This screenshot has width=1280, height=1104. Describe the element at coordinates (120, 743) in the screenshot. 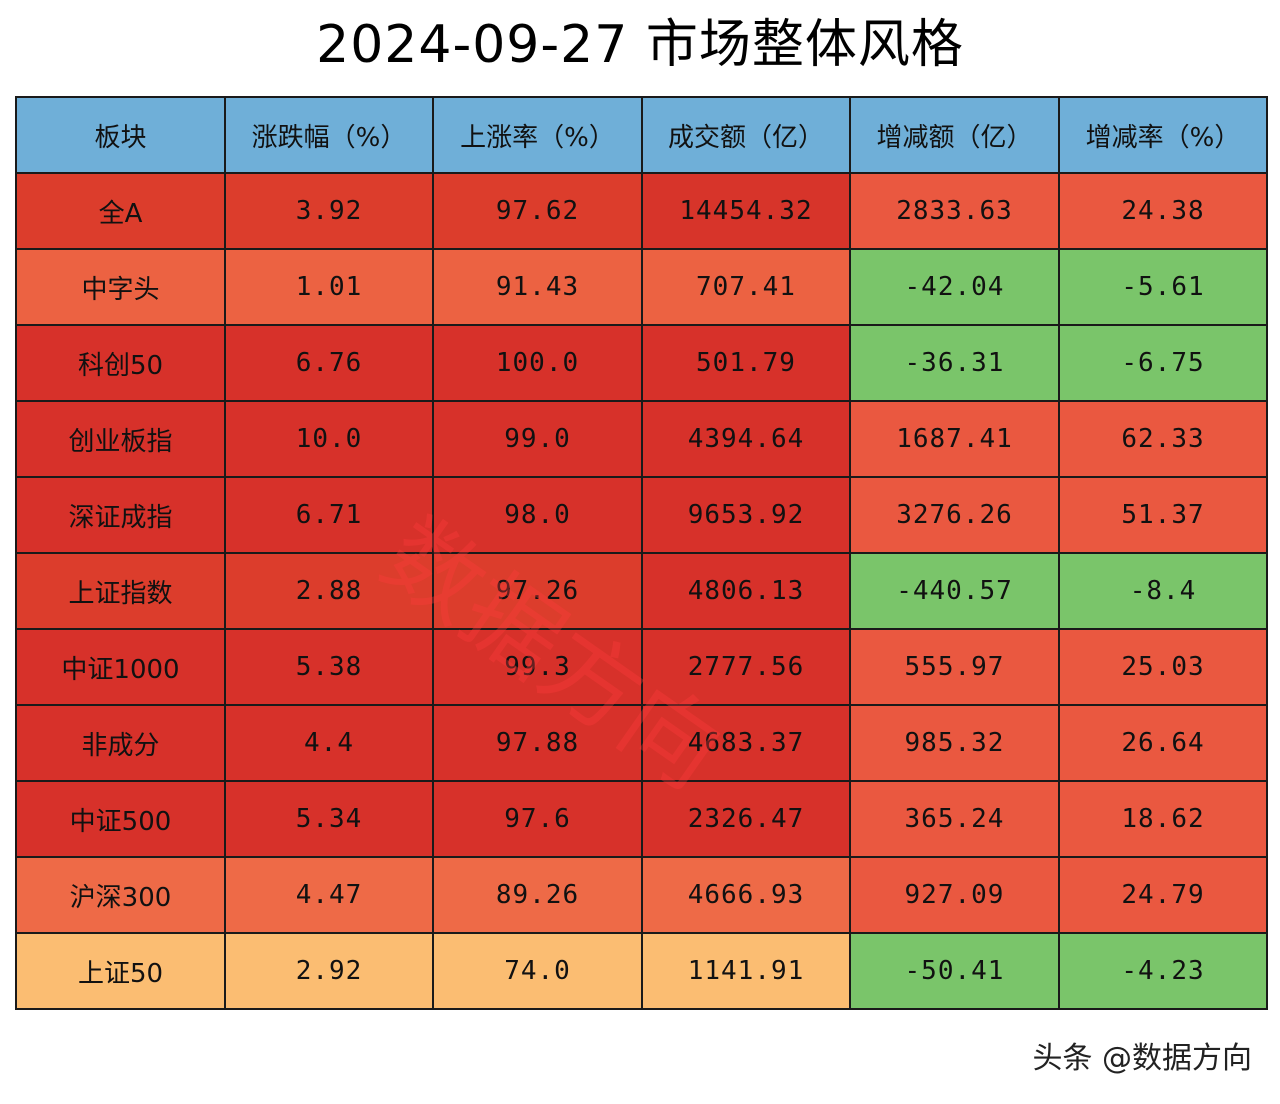

I see `row-label-cell: 非成分` at that location.